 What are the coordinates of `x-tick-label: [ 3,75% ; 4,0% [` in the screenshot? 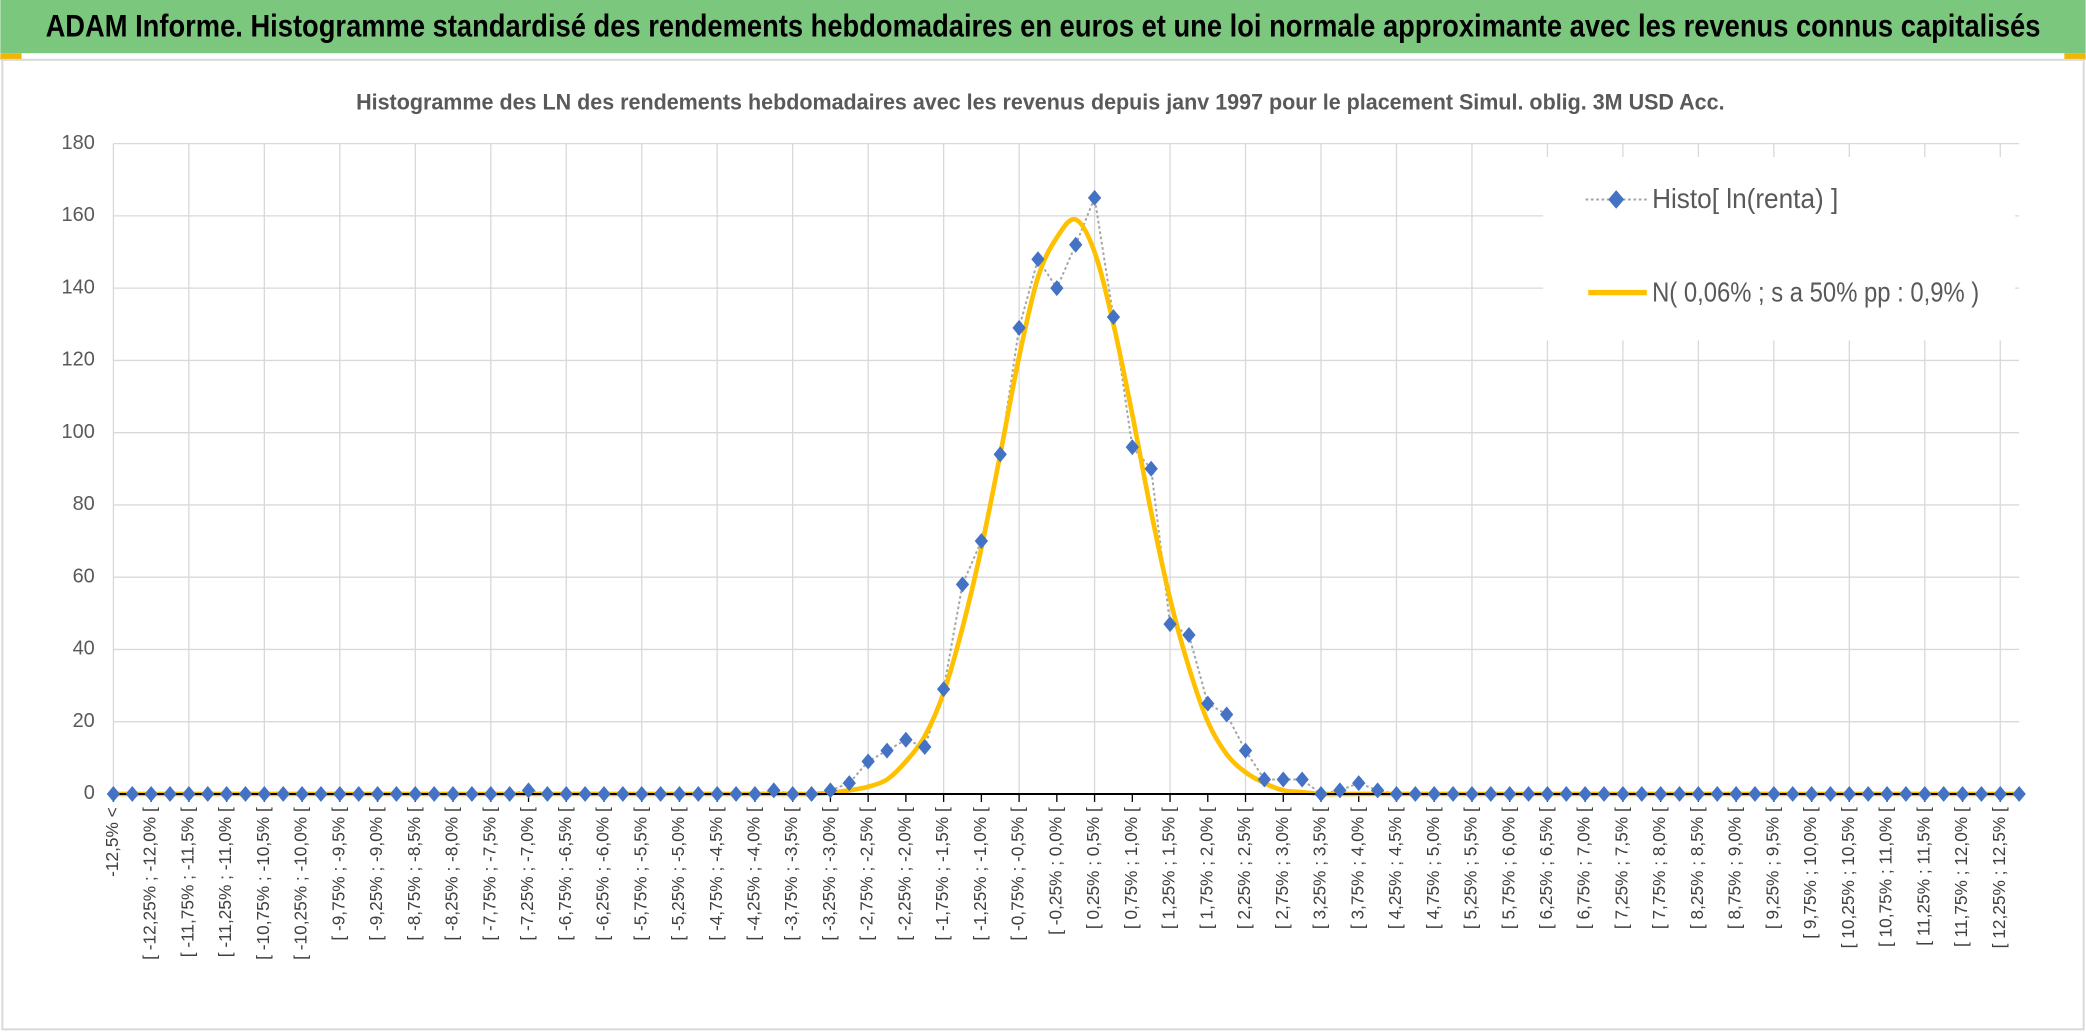 It's located at (1357, 868).